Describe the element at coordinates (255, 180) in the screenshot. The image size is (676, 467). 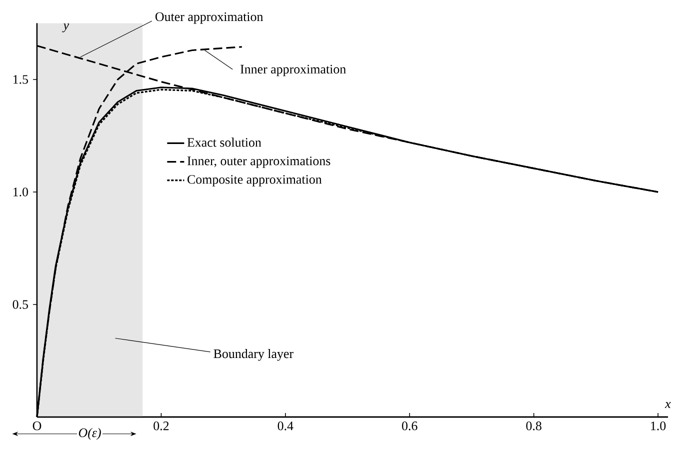
I see `legend-label: Composite approximation` at that location.